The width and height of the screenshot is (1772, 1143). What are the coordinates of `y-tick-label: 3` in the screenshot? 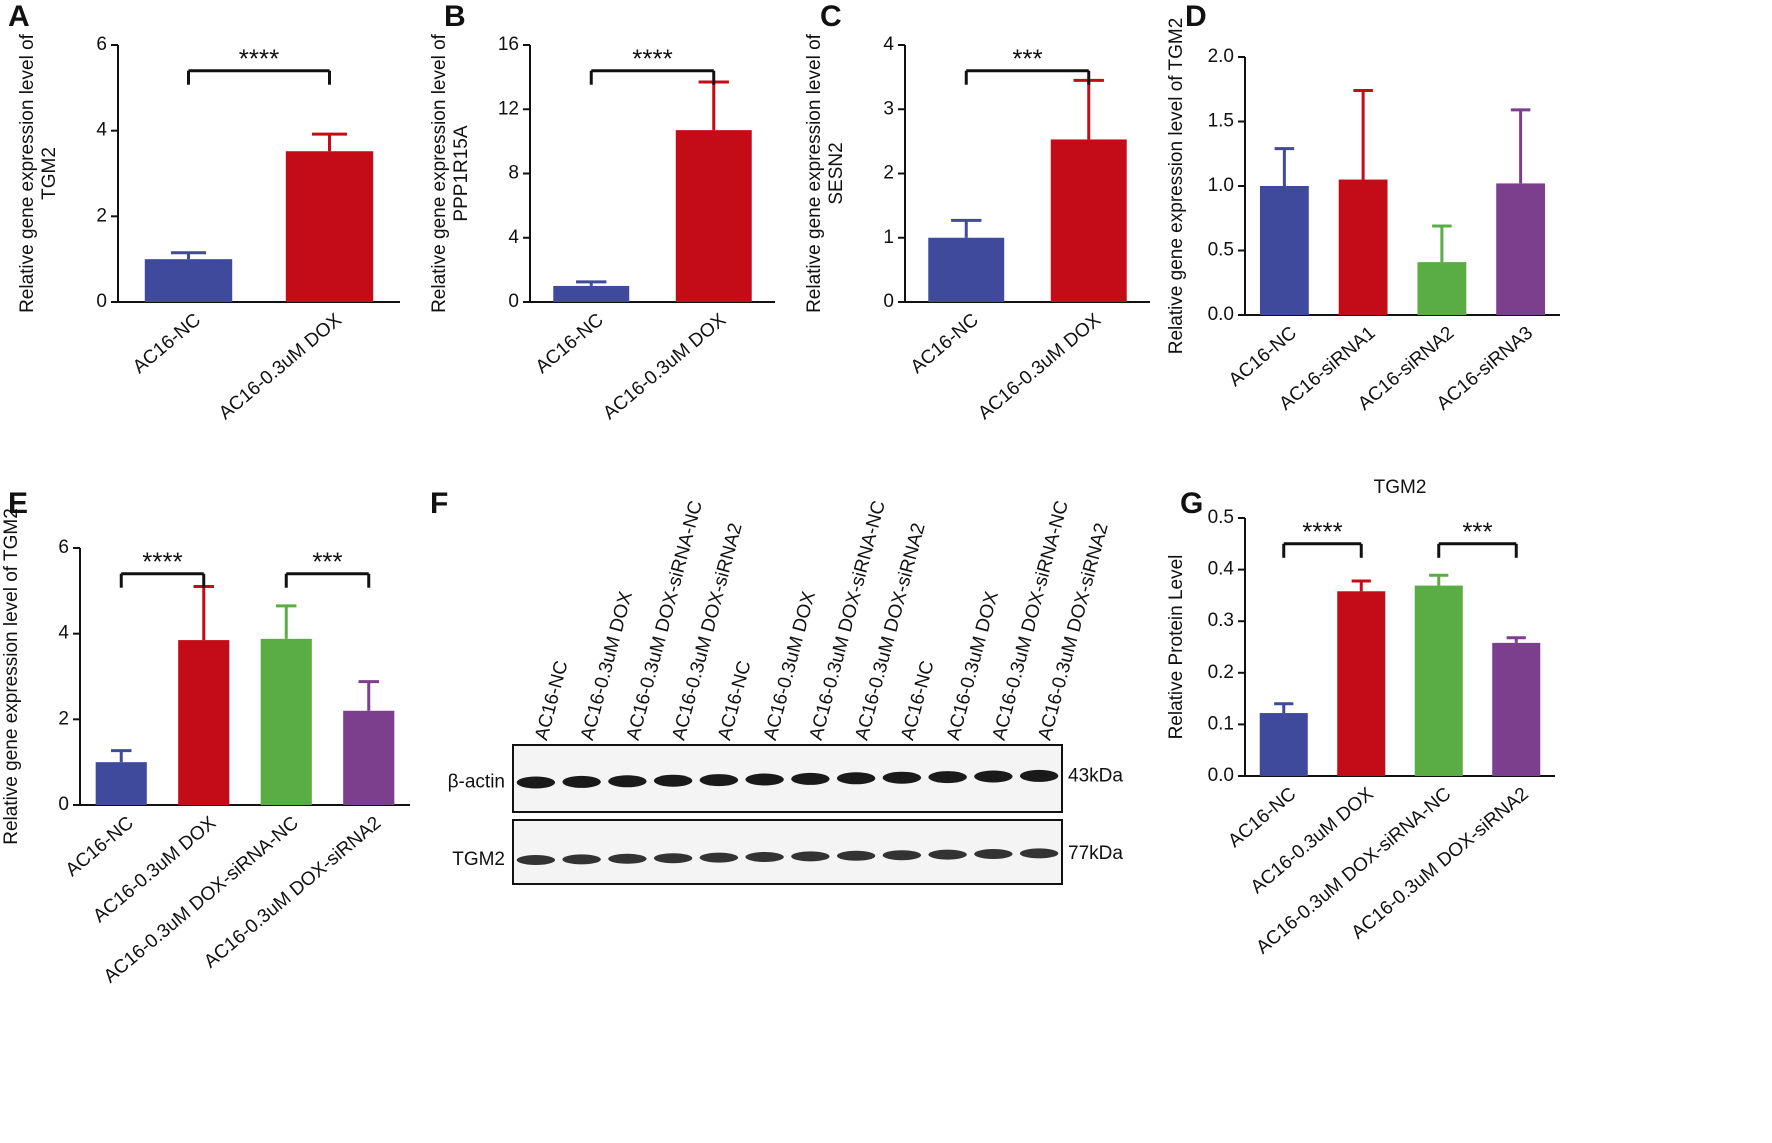 It's located at (888, 108).